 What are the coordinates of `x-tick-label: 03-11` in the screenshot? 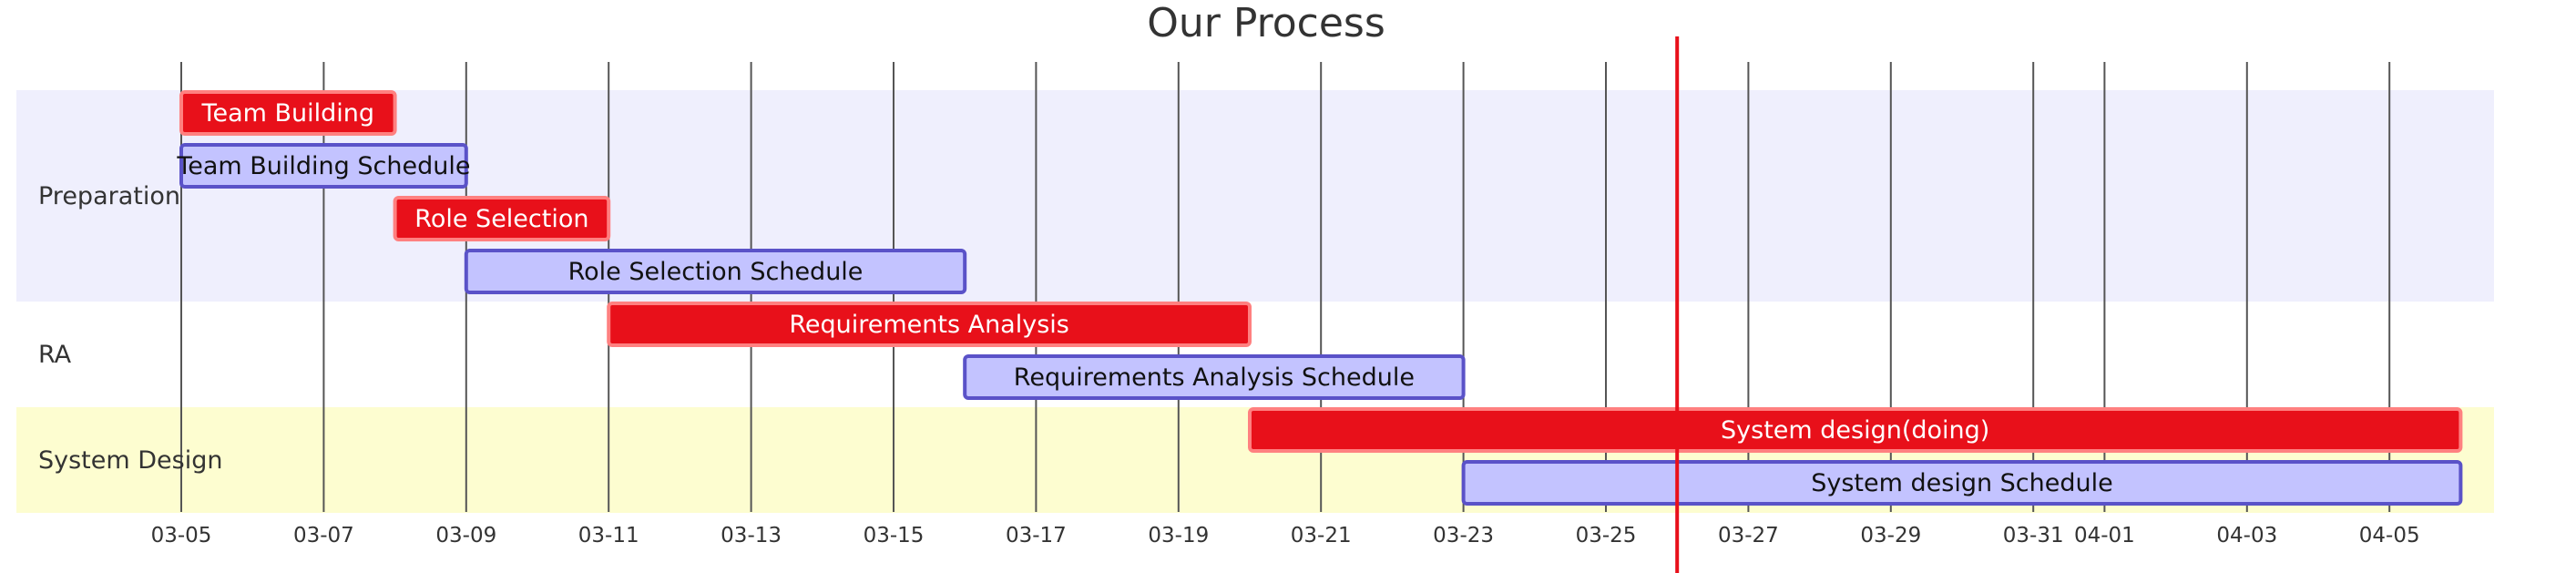 It's located at (608, 535).